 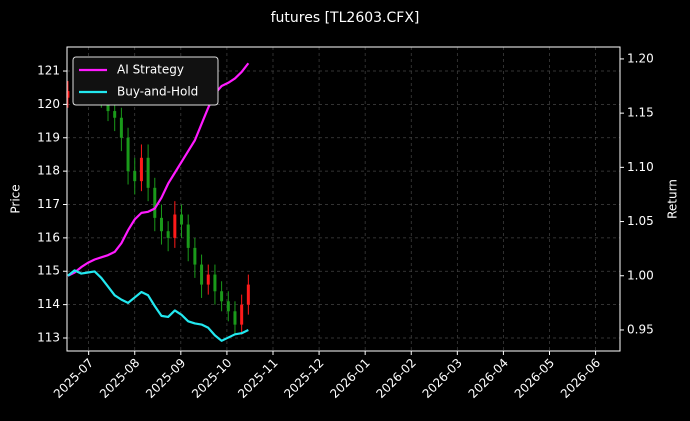 I want to click on y-tick-label: 113, so click(x=48, y=337).